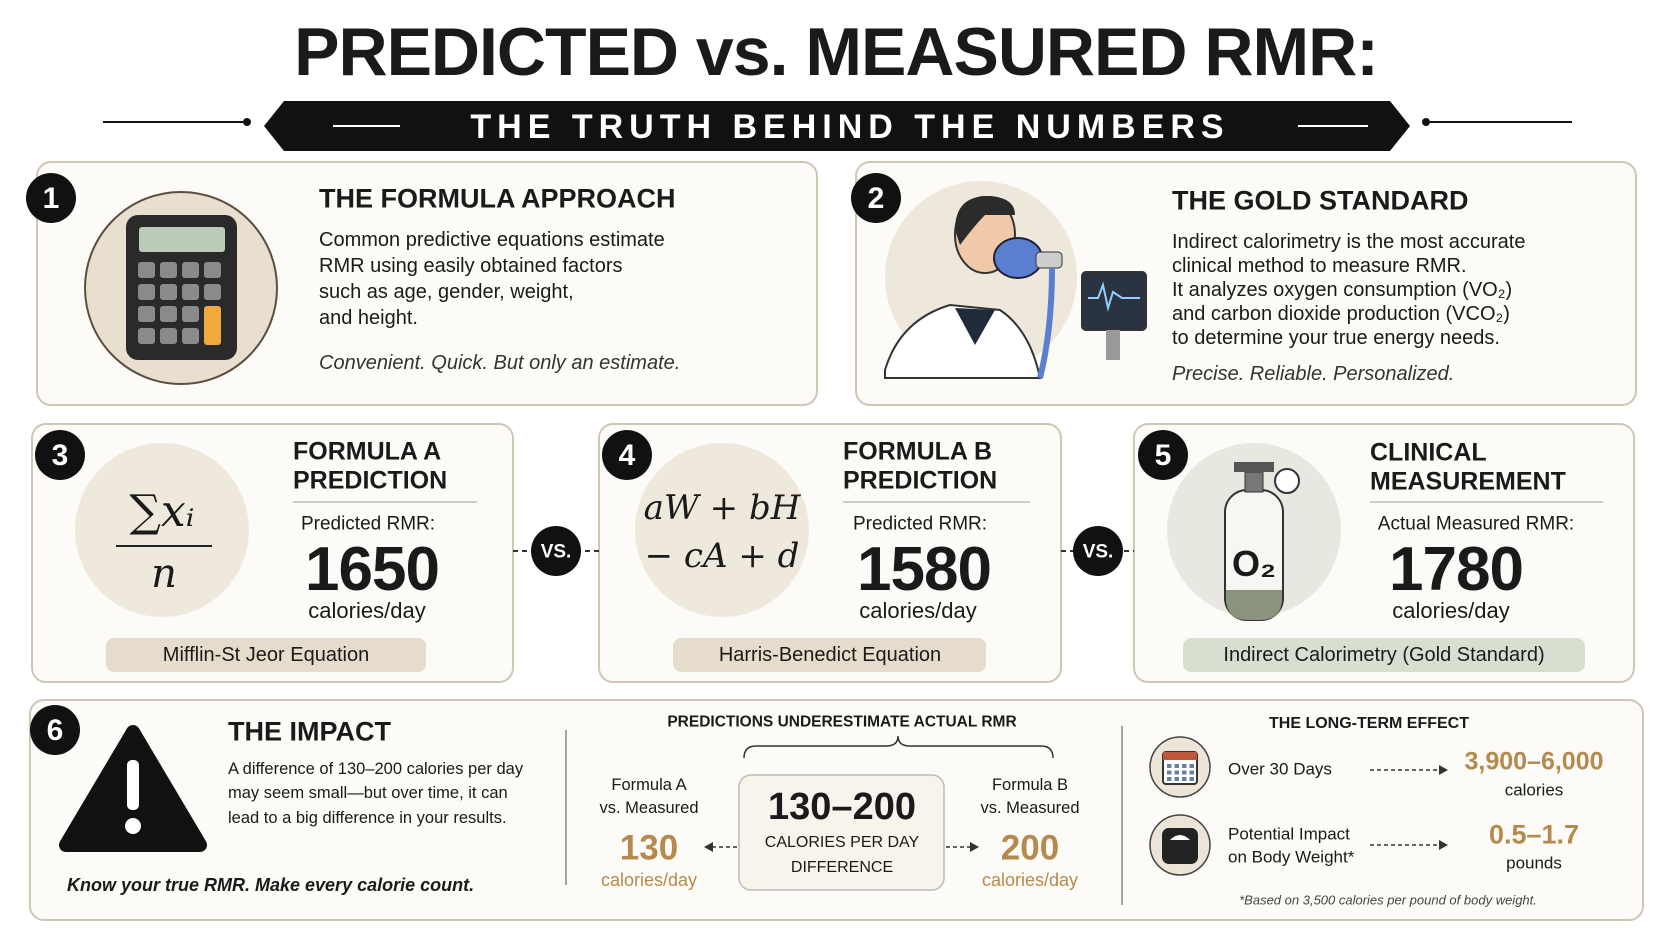 The image size is (1672, 941). Describe the element at coordinates (1319, 266) in the screenshot. I see `card-text: clinical method to measure RMR.` at that location.